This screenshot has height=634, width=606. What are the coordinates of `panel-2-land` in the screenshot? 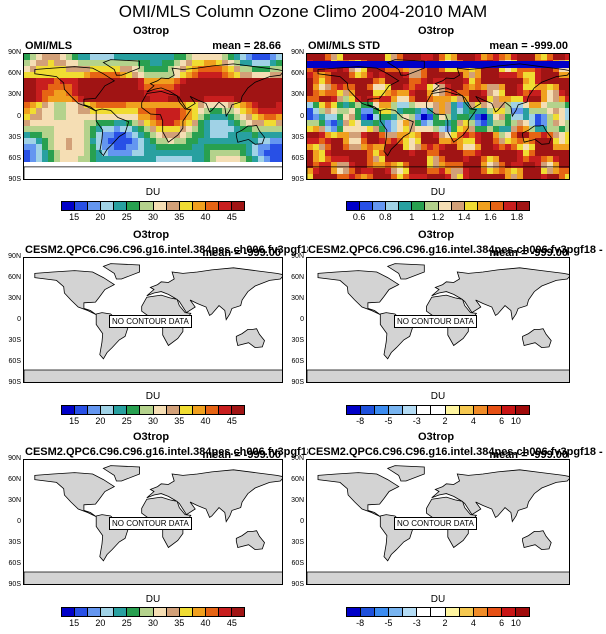 It's located at (214, 294).